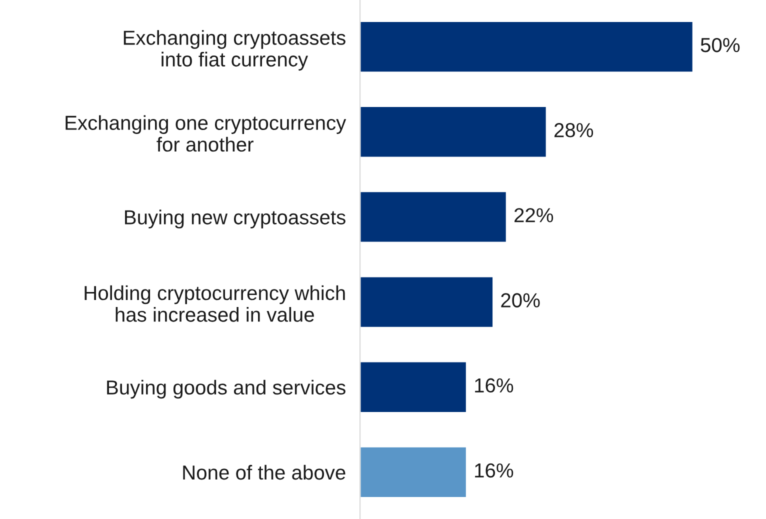 This screenshot has height=519, width=766. Describe the element at coordinates (206, 133) in the screenshot. I see `y-tick-label: Exchanging one cryptocurrency for another` at that location.